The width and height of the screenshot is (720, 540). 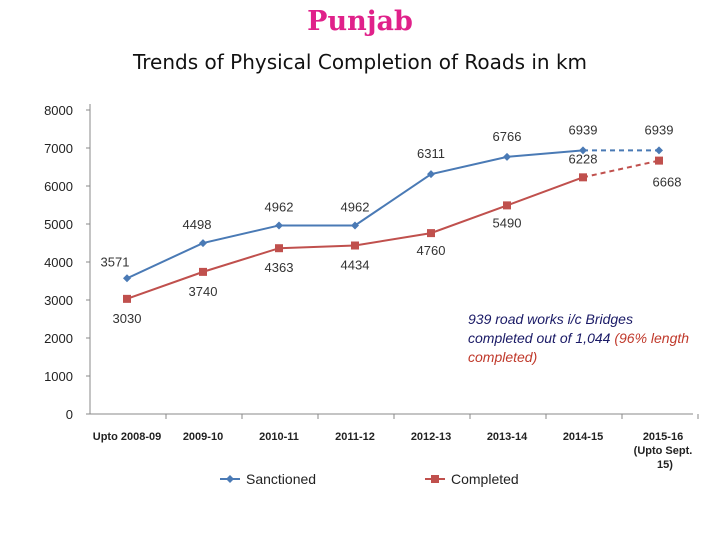 I want to click on data-label-sanctioned: 6311, so click(x=431, y=153).